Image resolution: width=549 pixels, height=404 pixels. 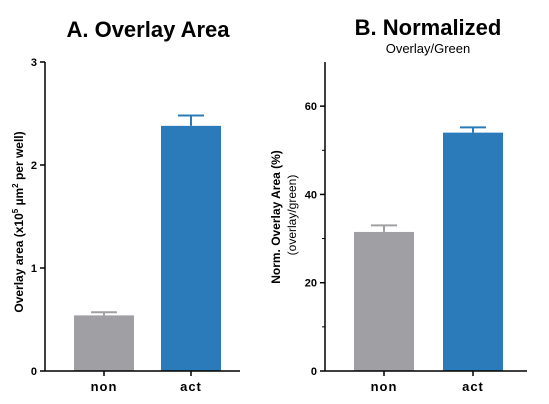 What do you see at coordinates (34, 63) in the screenshot?
I see `panel-a-y-tick-label: 3` at bounding box center [34, 63].